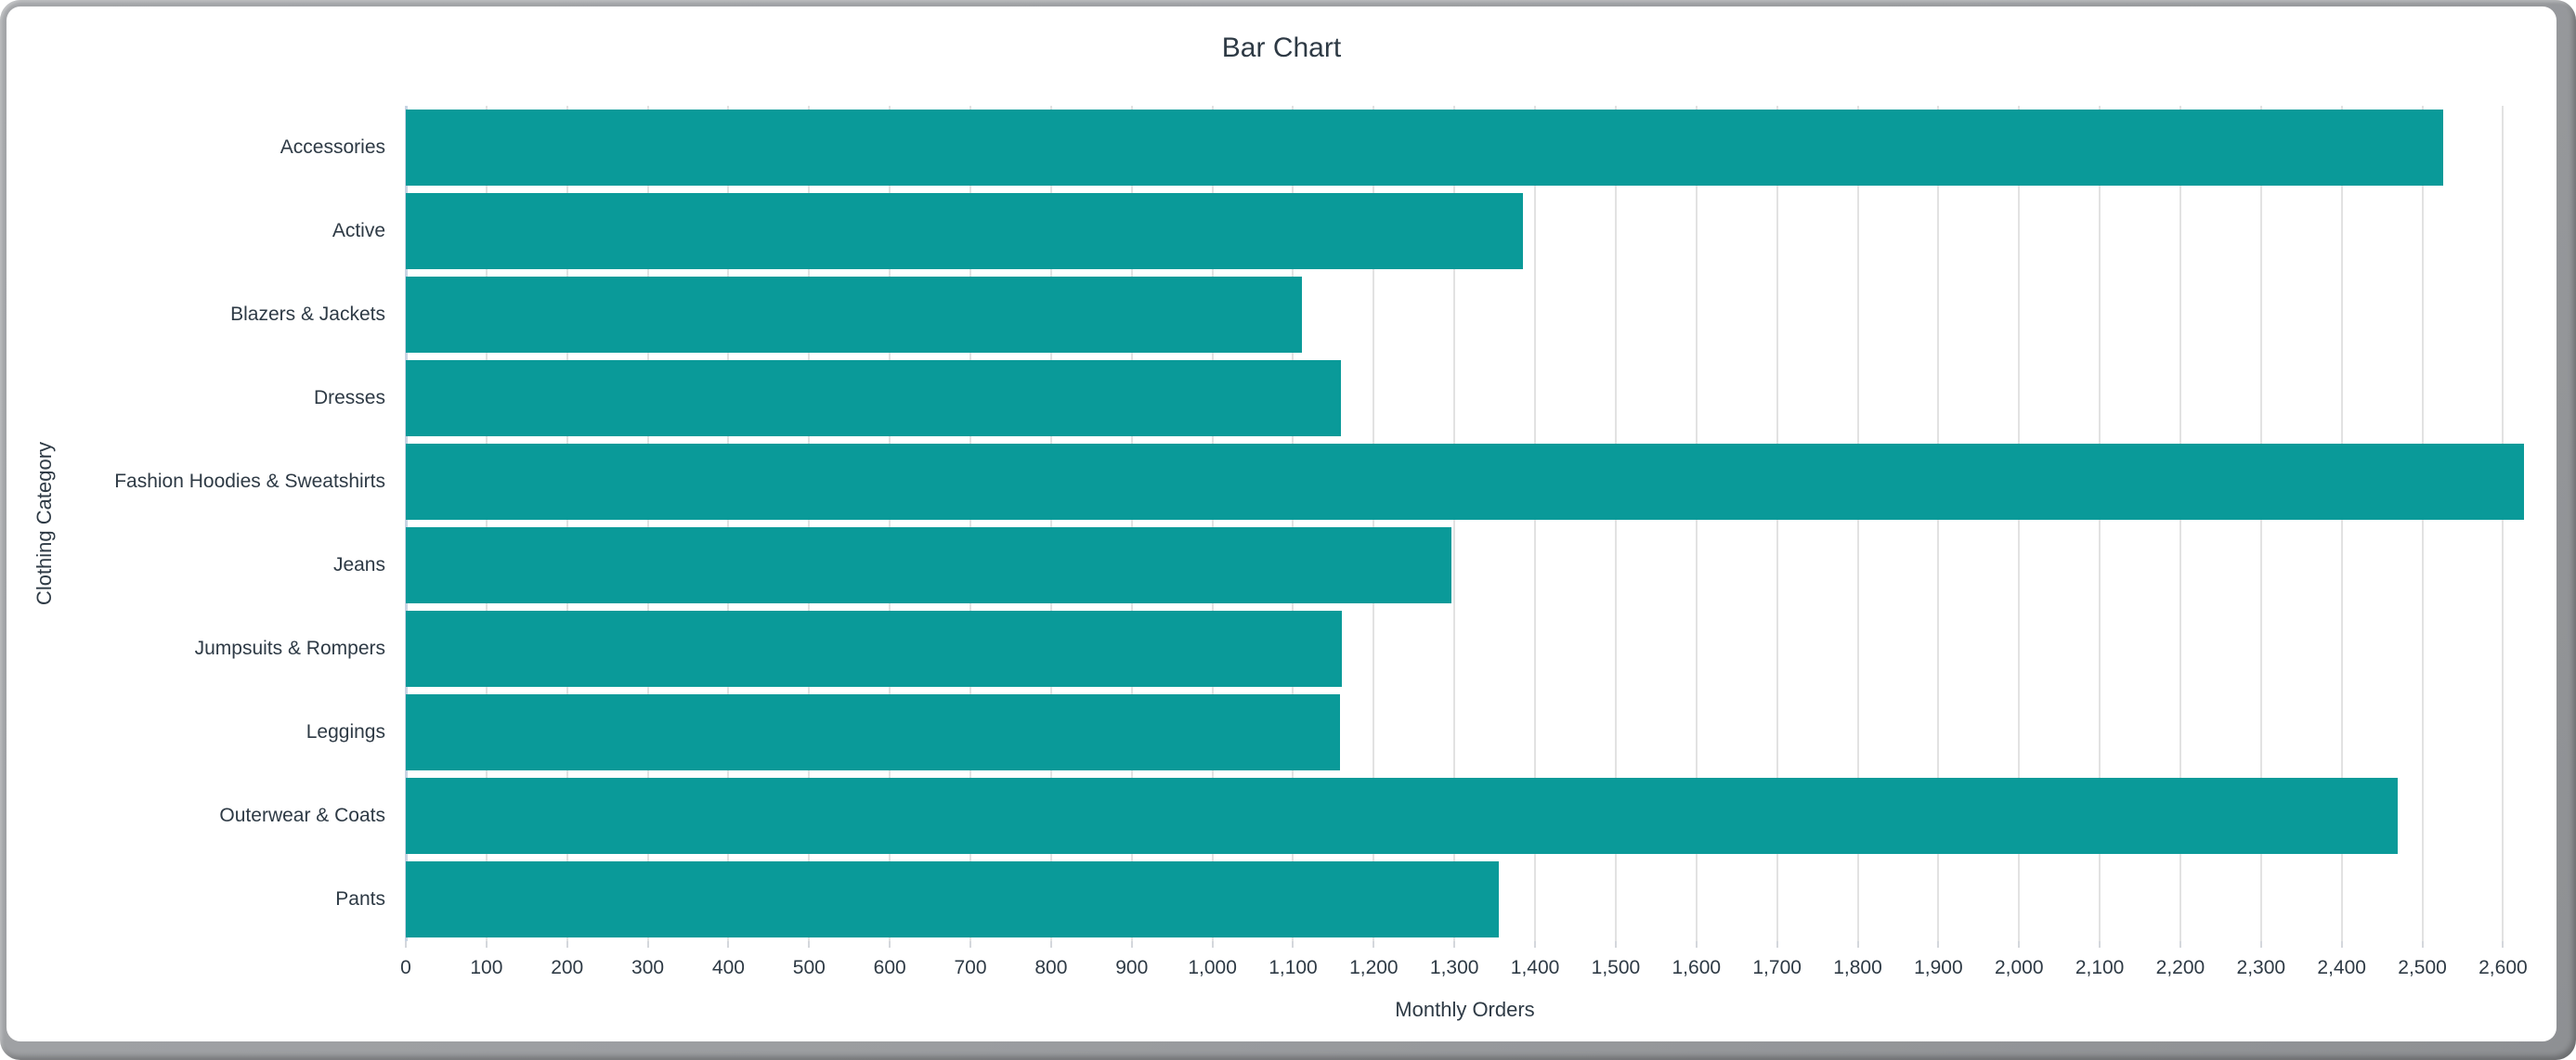 This screenshot has height=1060, width=2576. What do you see at coordinates (250, 482) in the screenshot?
I see `category-label-fashion-hoodies-sweatshirts: Fashion Hoodies & Sweatshirts` at bounding box center [250, 482].